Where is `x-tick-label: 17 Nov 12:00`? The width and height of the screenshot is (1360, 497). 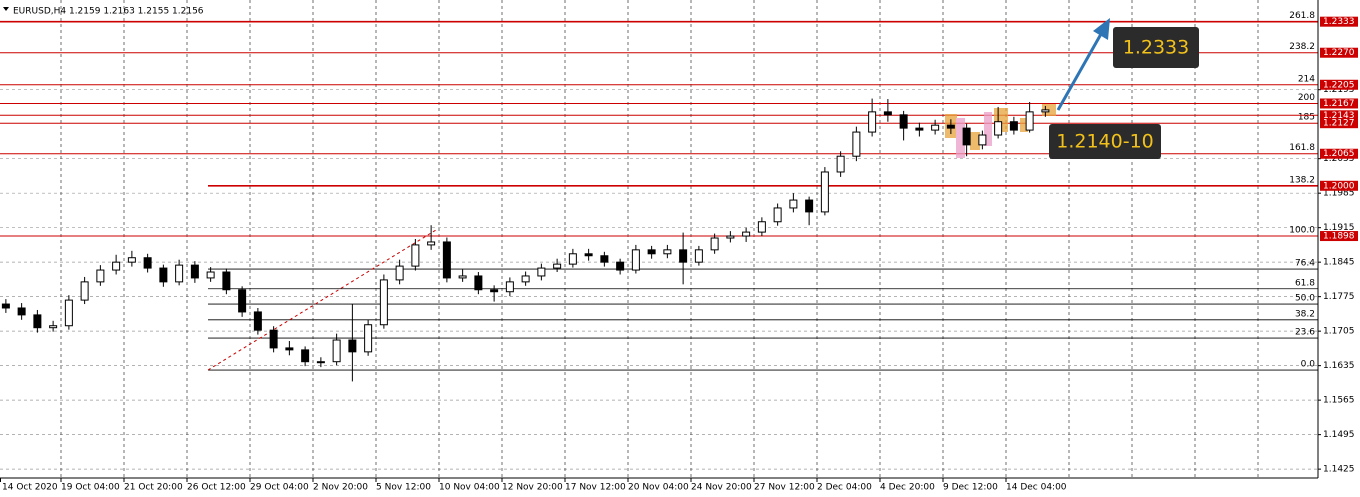
x-tick-label: 17 Nov 12:00 is located at coordinates (595, 488).